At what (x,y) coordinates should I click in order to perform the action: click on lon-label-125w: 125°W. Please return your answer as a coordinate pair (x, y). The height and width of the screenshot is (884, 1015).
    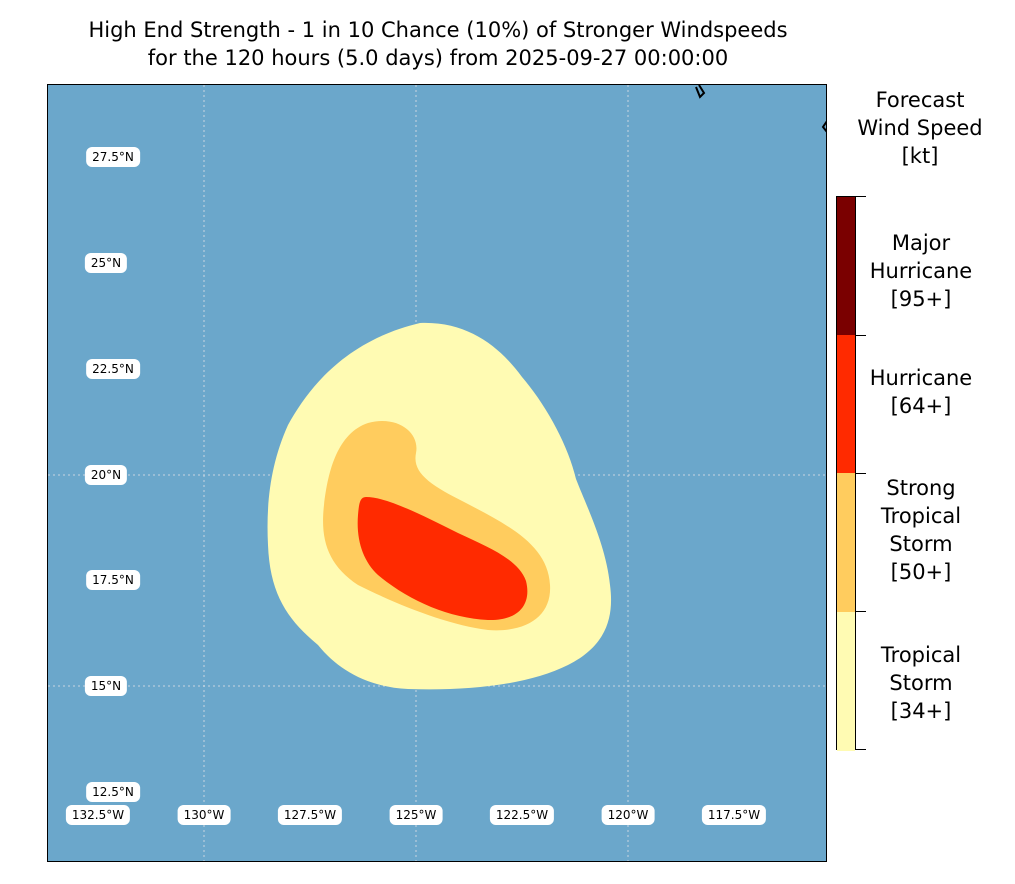
    Looking at the image, I should click on (416, 815).